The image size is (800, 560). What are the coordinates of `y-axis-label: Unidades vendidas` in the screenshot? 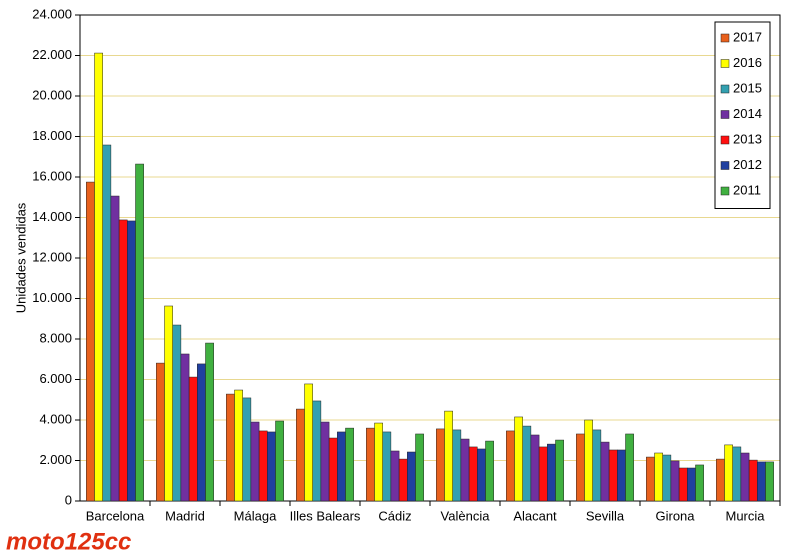 It's located at (20, 257).